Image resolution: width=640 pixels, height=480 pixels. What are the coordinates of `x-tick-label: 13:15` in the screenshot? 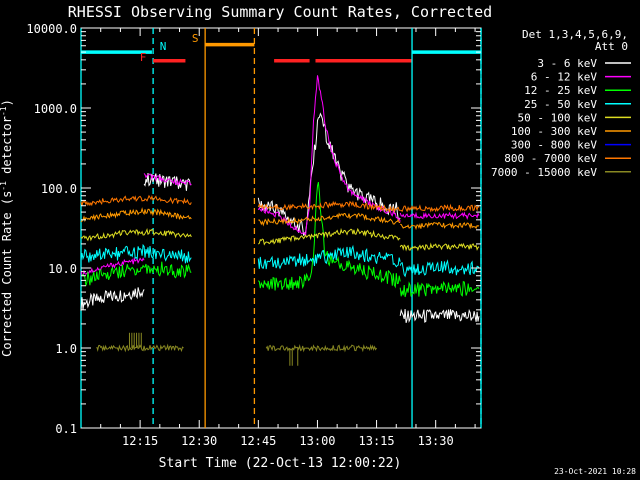 It's located at (377, 441).